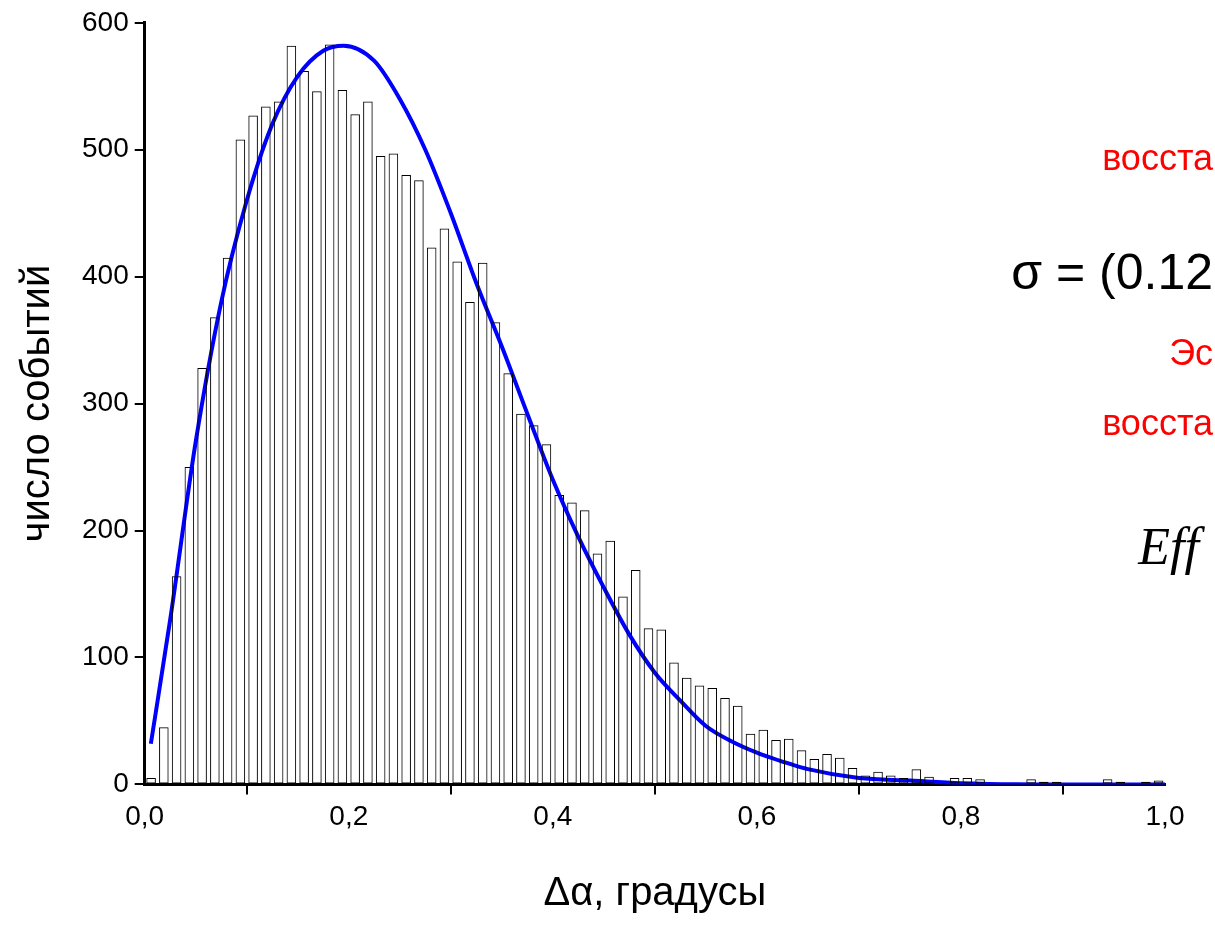 This screenshot has width=1215, height=932. What do you see at coordinates (105, 529) in the screenshot?
I see `y-tick-label: 200` at bounding box center [105, 529].